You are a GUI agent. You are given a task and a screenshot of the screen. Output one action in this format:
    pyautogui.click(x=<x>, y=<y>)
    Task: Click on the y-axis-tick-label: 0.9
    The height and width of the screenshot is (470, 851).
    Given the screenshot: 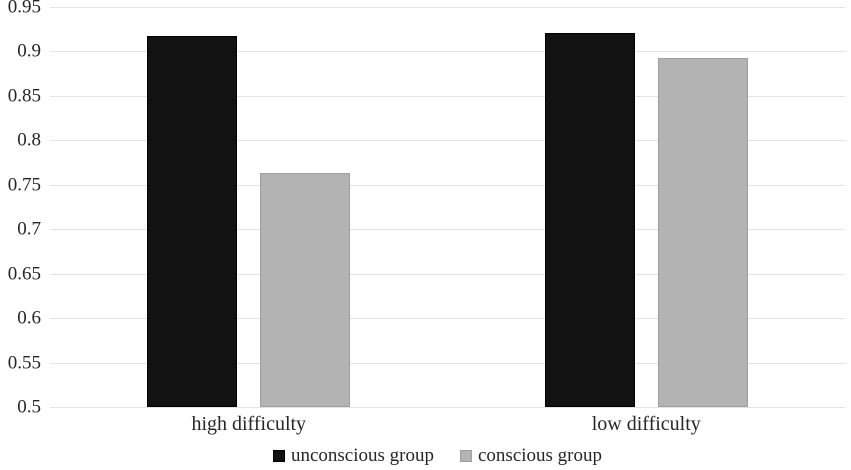 What is the action you would take?
    pyautogui.click(x=29, y=51)
    